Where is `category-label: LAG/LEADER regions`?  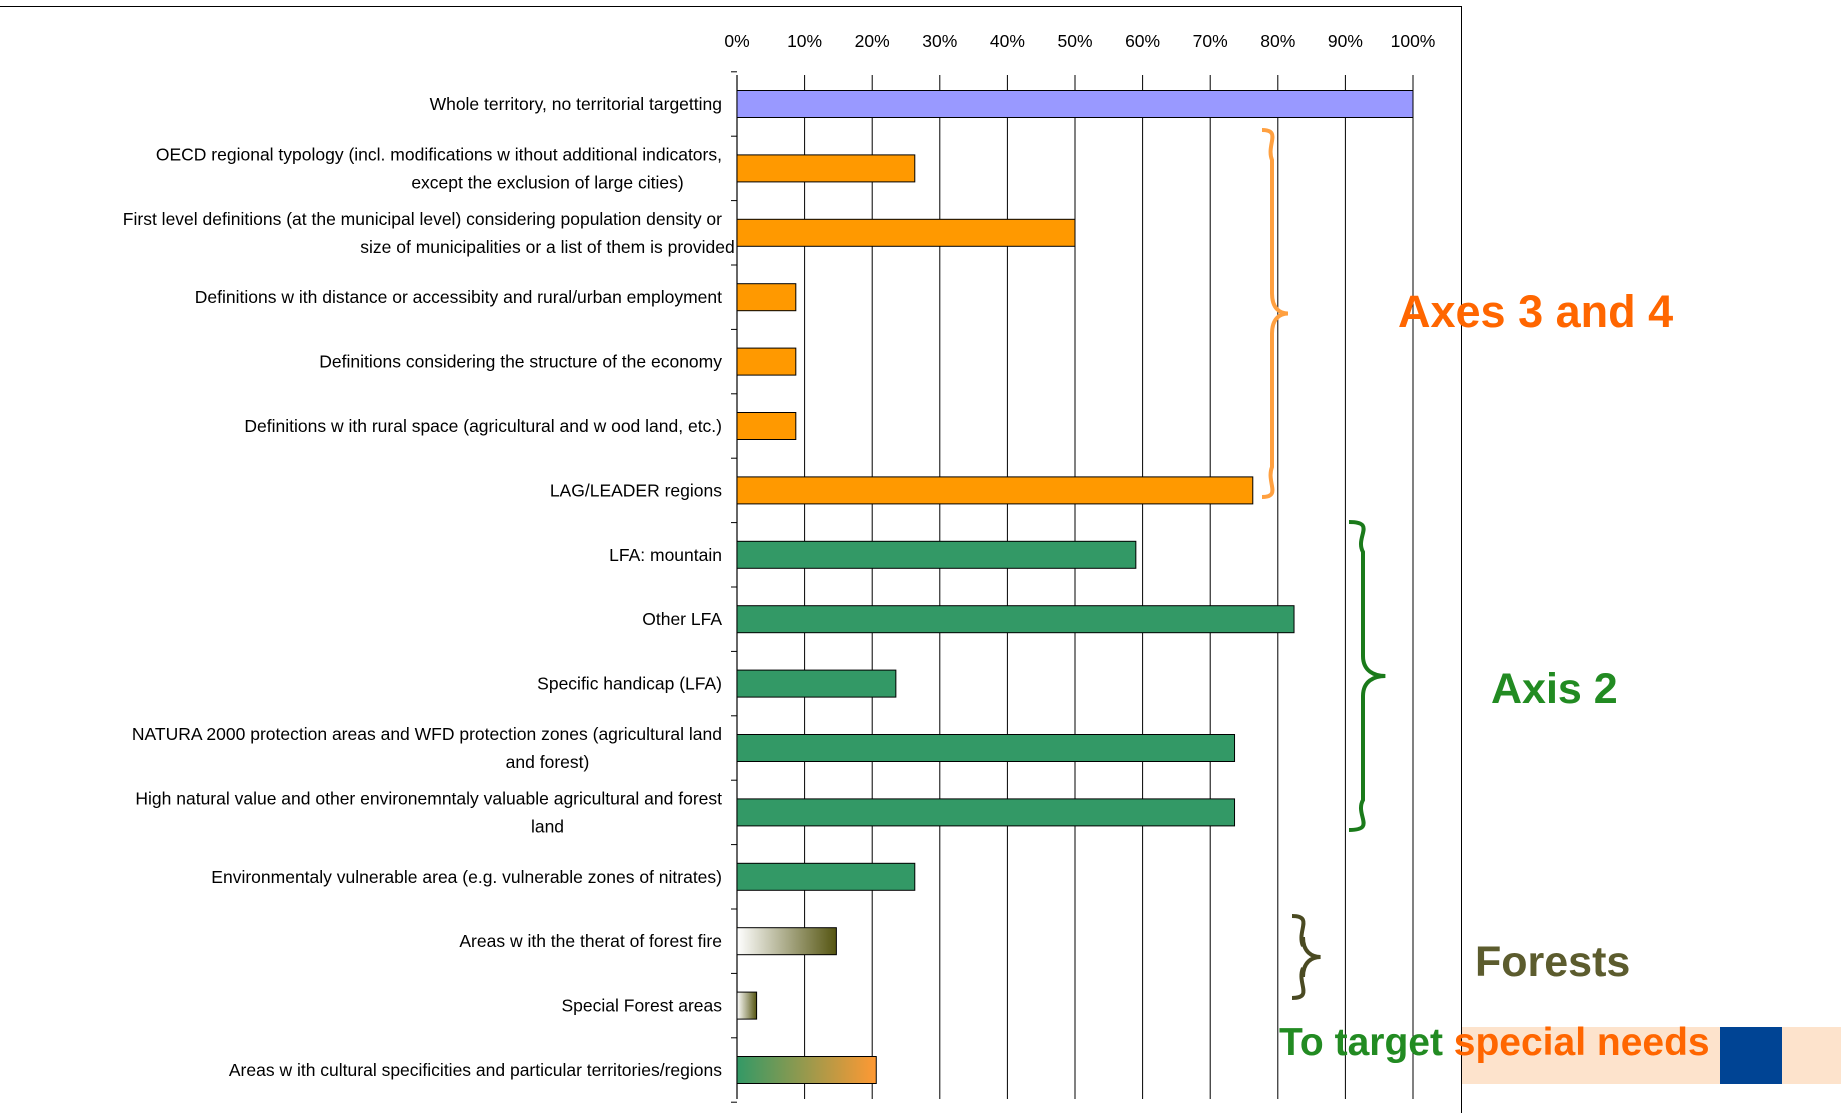
category-label: LAG/LEADER regions is located at coordinates (636, 490).